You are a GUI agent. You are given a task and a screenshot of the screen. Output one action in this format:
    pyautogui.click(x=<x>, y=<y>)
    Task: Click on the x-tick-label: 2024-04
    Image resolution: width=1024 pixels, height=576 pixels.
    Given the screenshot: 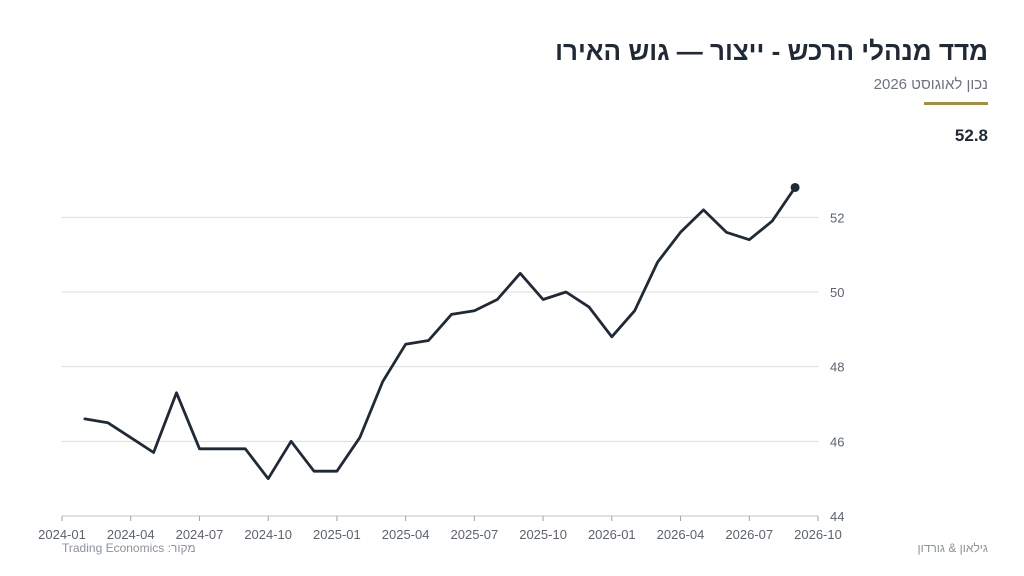 What is the action you would take?
    pyautogui.click(x=131, y=534)
    